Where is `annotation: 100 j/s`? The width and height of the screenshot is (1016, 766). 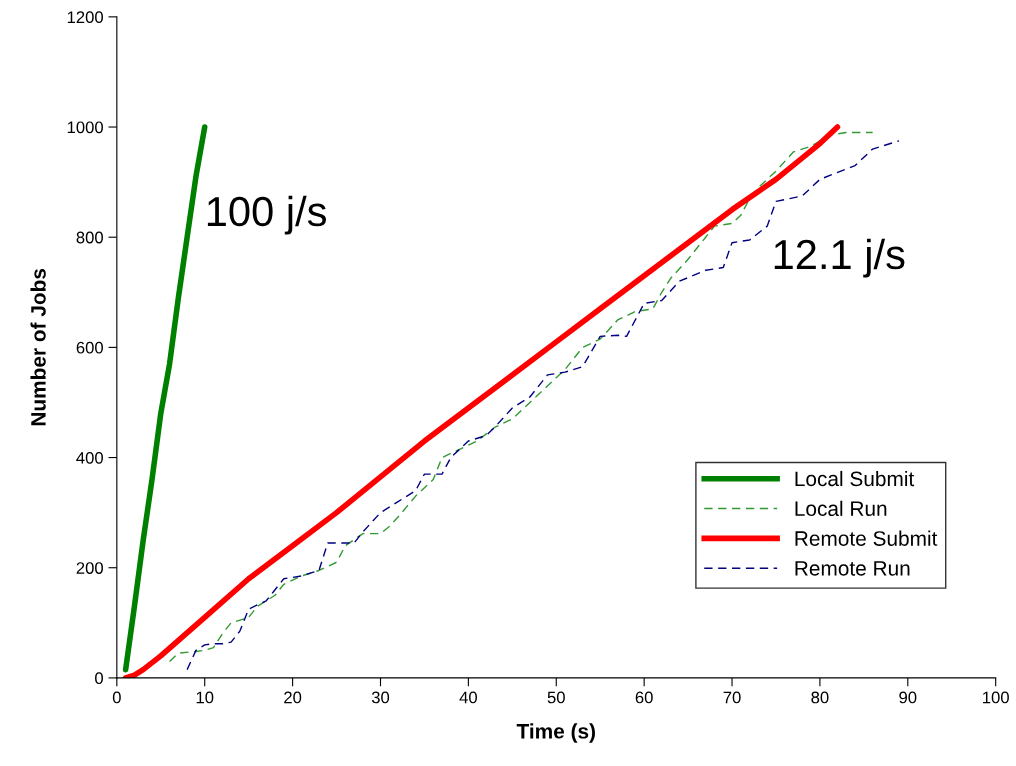 annotation: 100 j/s is located at coordinates (266, 215).